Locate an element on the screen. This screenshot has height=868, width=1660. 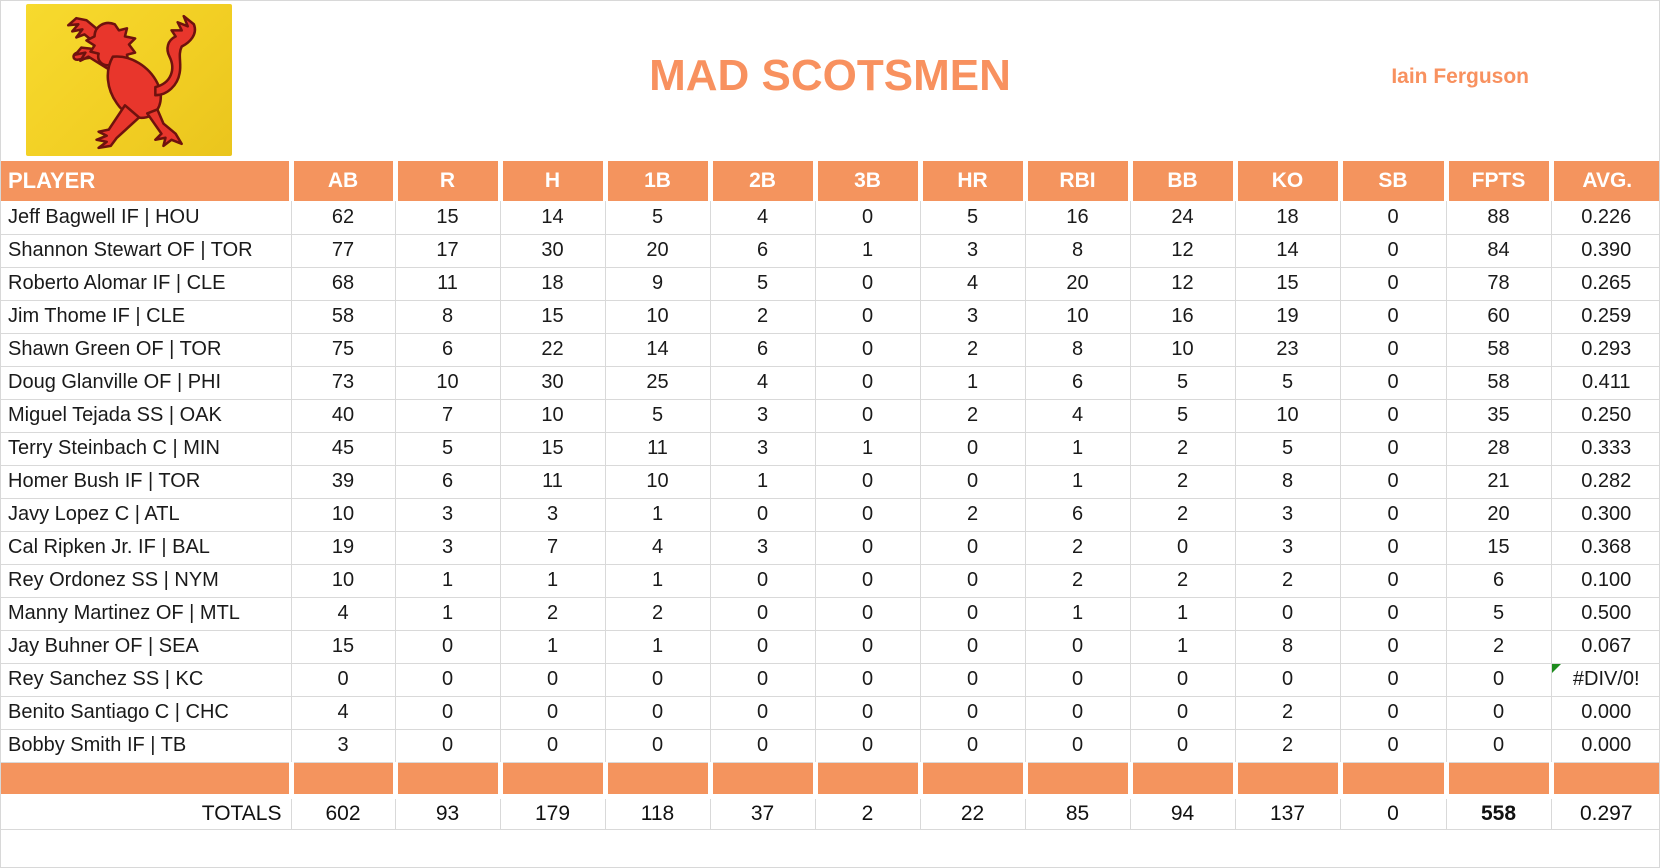
cell-1b: 1 is located at coordinates (657, 647).